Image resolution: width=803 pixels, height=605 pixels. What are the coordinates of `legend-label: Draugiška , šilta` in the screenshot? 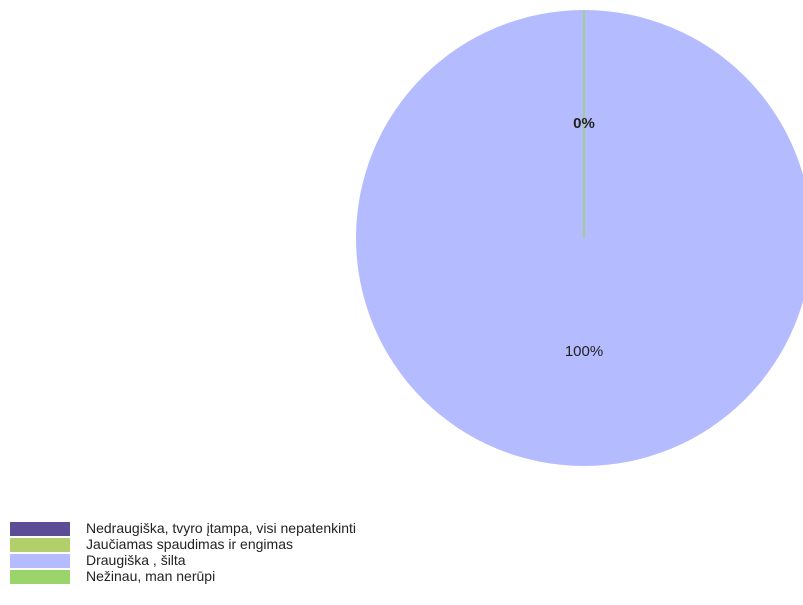 It's located at (136, 560).